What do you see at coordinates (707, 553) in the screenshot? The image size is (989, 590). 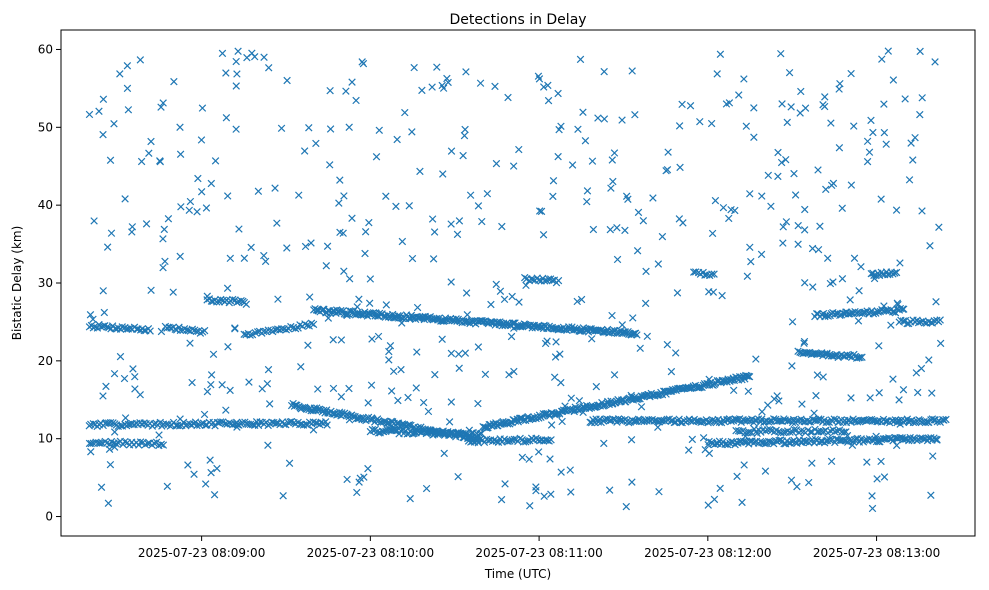 I see `x-tick-label: 2025-07-23 08:12:00` at bounding box center [707, 553].